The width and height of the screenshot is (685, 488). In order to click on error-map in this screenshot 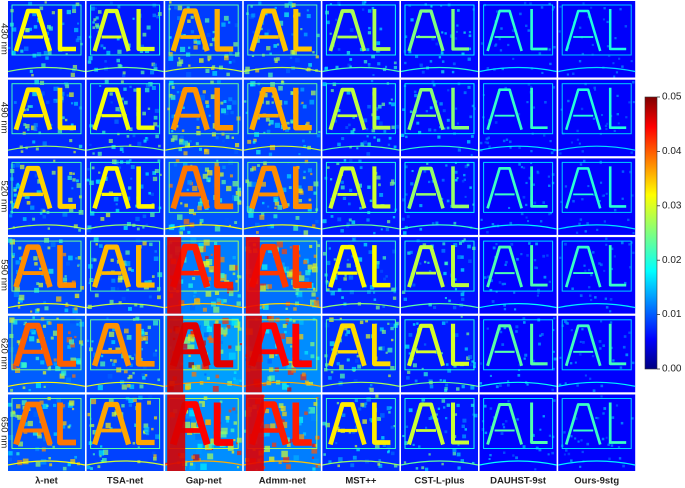, I will do `click(518, 432)`.